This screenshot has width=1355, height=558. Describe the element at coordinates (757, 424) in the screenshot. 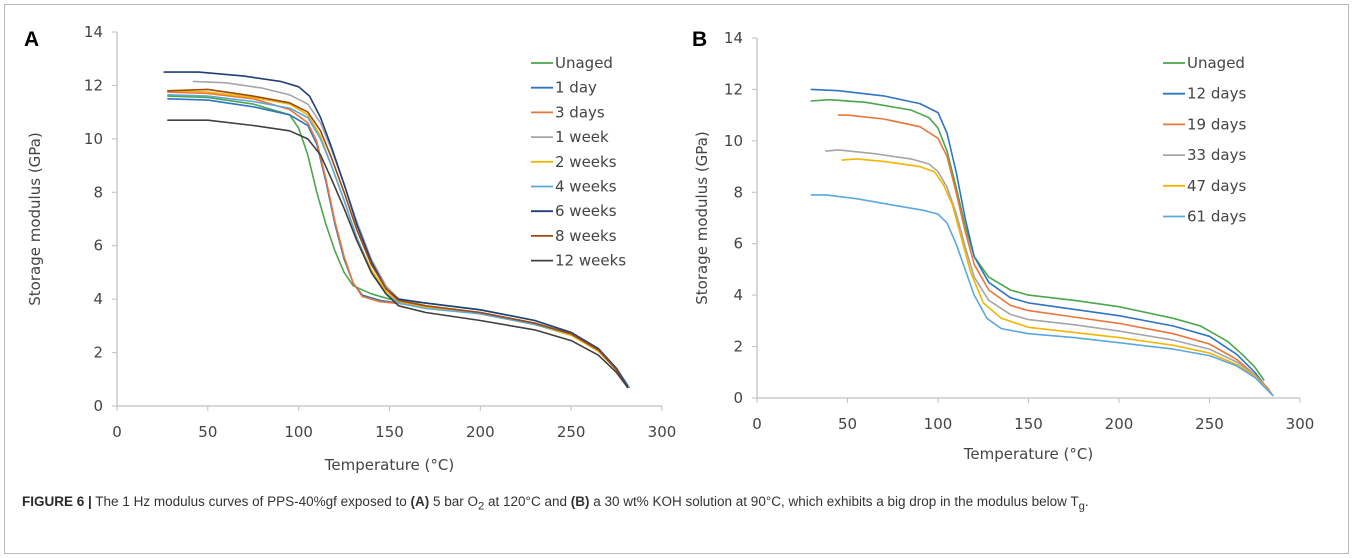

I see `panel-b-x-tick-label: 0` at that location.